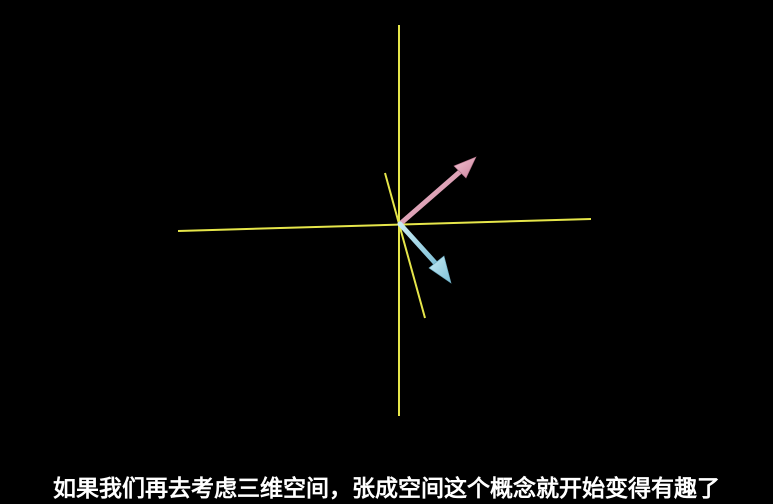 The height and width of the screenshot is (504, 773). I want to click on z-axis, so click(405, 245).